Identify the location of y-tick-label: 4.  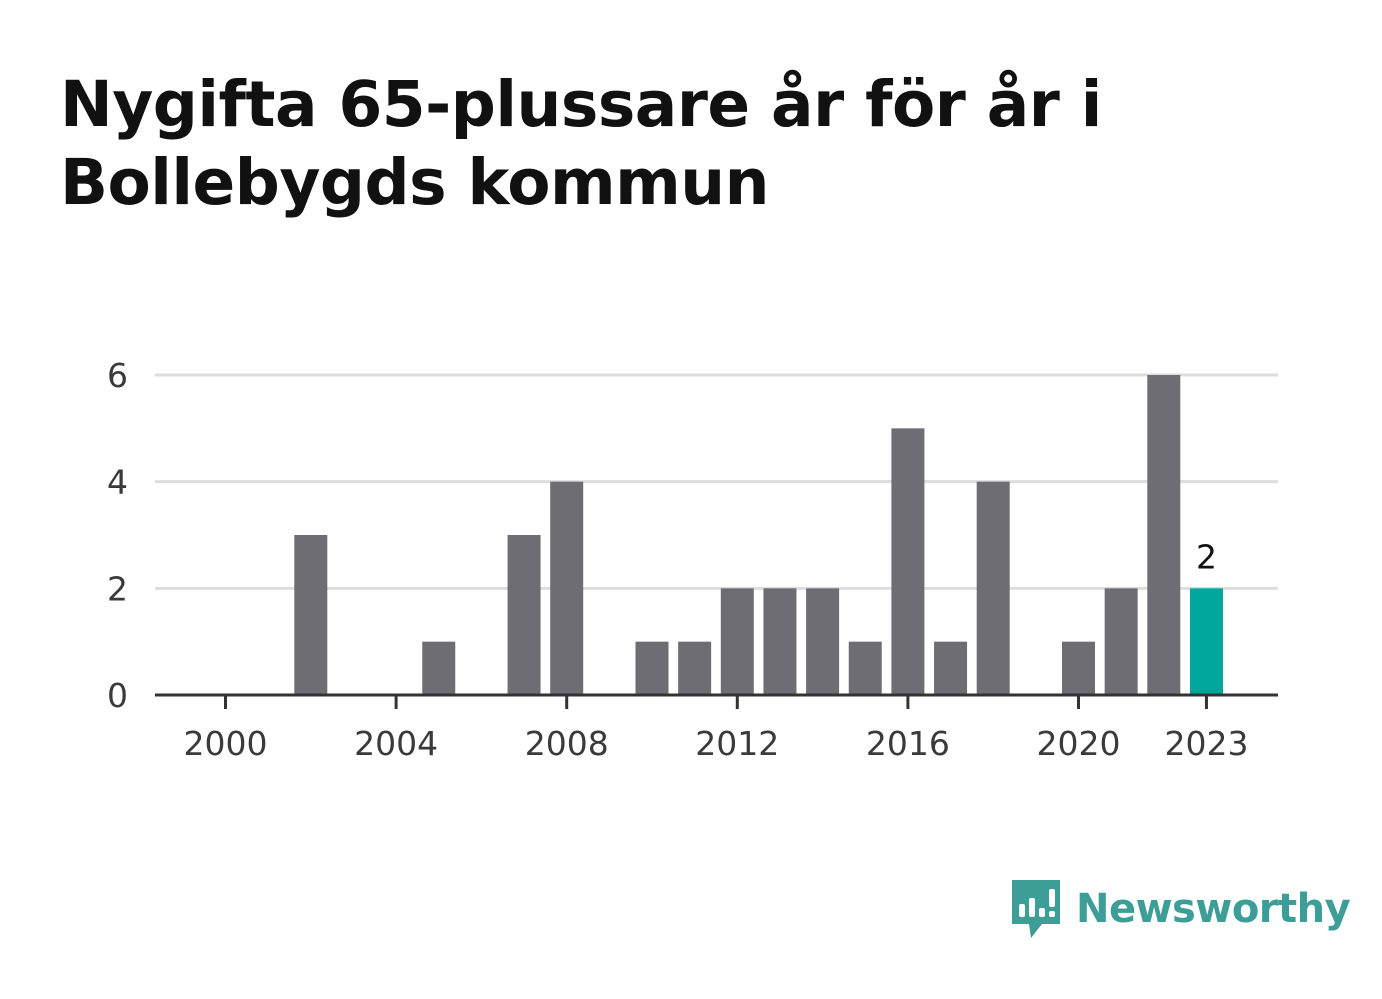
(117, 482).